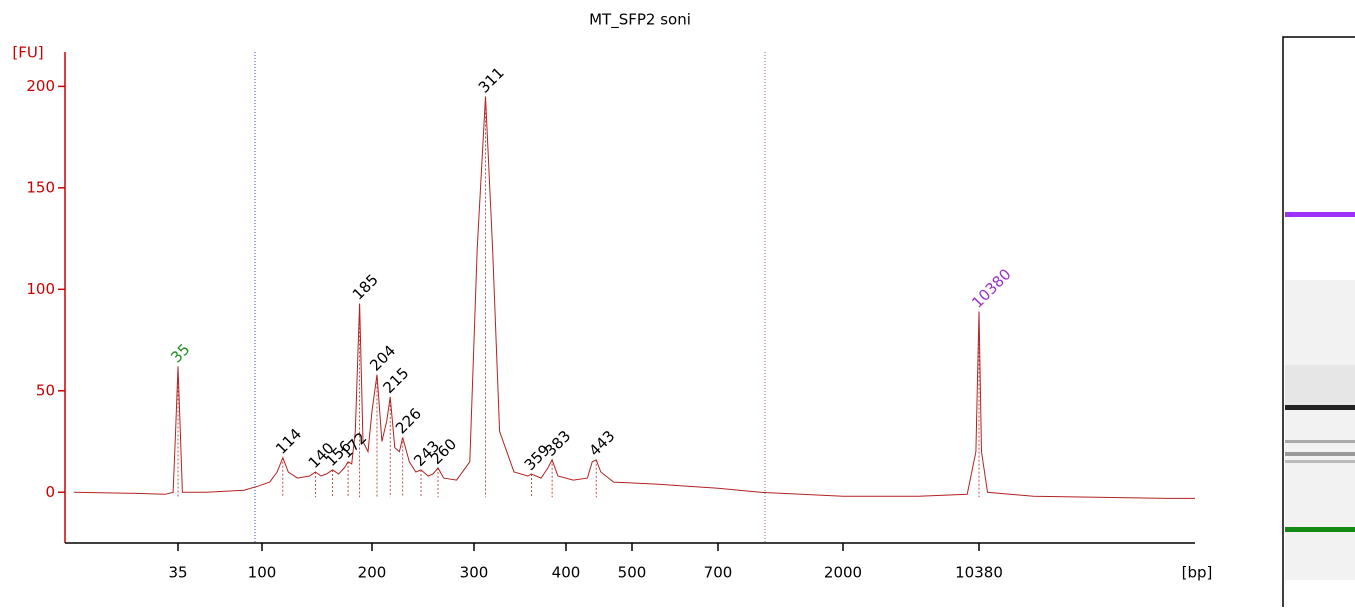 This screenshot has height=611, width=1355. Describe the element at coordinates (365, 287) in the screenshot. I see `peak-label: 185` at that location.